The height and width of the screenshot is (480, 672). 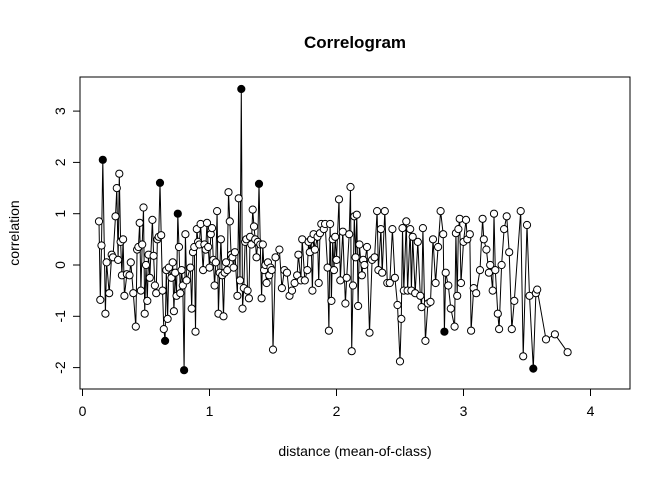 I want to click on y-tick-label: 1, so click(x=60, y=214).